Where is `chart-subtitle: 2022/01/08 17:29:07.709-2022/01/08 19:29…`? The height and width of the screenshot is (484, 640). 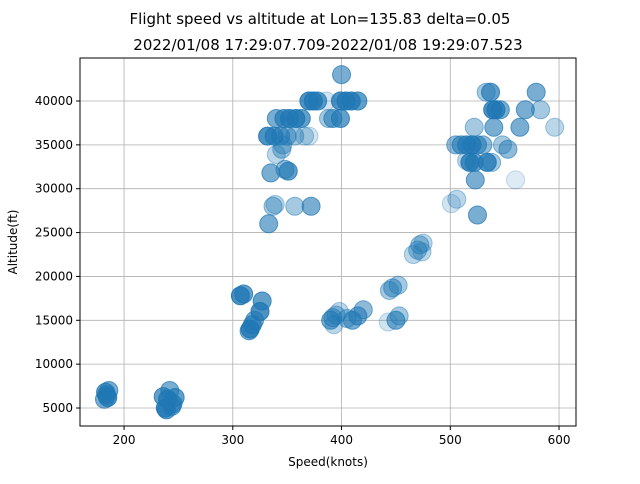 chart-subtitle: 2022/01/08 17:29:07.709-2022/01/08 19:29… is located at coordinates (327, 45).